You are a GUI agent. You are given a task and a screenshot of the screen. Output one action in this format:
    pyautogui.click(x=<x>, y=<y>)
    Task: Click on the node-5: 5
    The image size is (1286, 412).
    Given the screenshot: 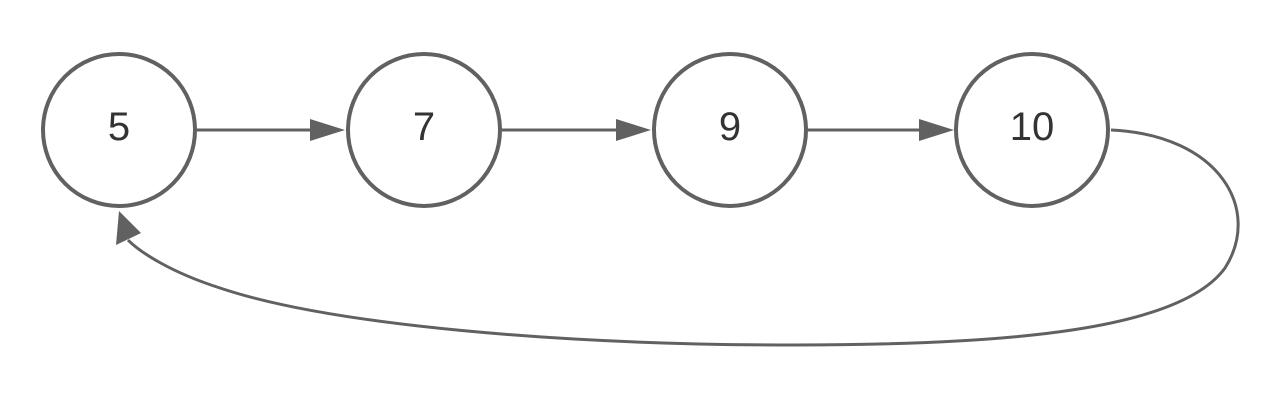 What is the action you would take?
    pyautogui.click(x=119, y=130)
    